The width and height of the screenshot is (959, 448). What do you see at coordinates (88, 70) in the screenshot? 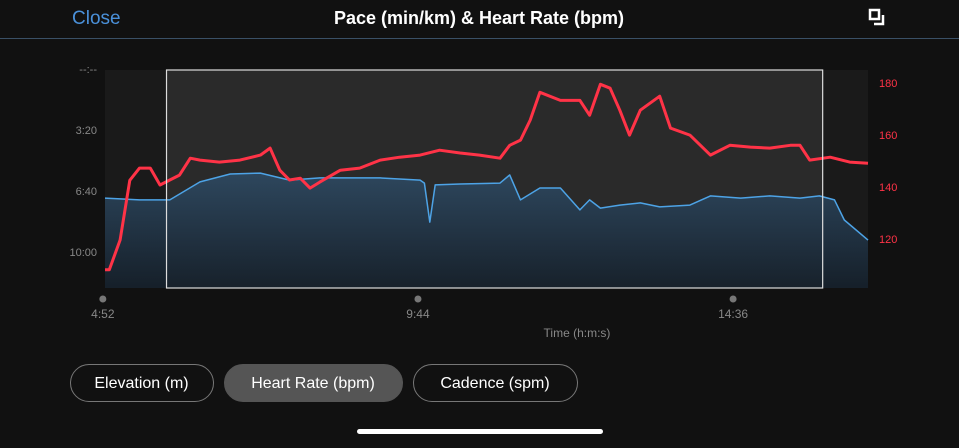
I see `y-tick-label: --:--` at bounding box center [88, 70].